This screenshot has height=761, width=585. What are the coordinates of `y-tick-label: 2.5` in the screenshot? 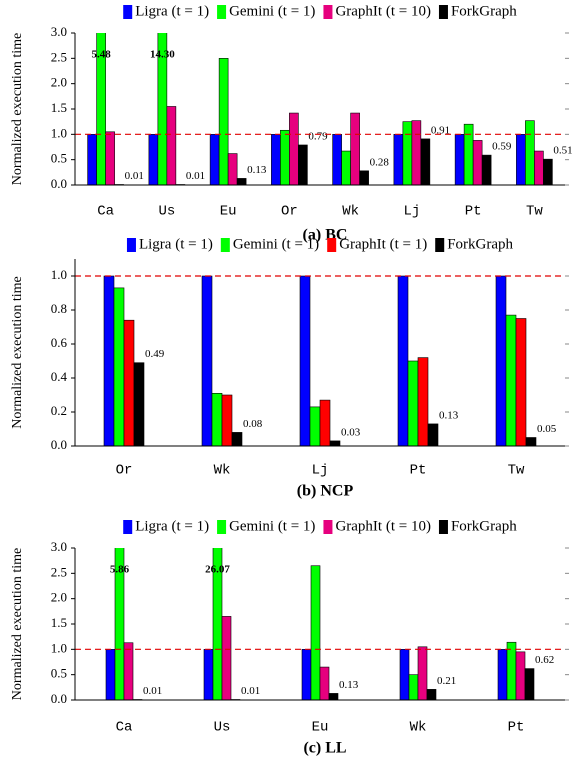 It's located at (59, 56).